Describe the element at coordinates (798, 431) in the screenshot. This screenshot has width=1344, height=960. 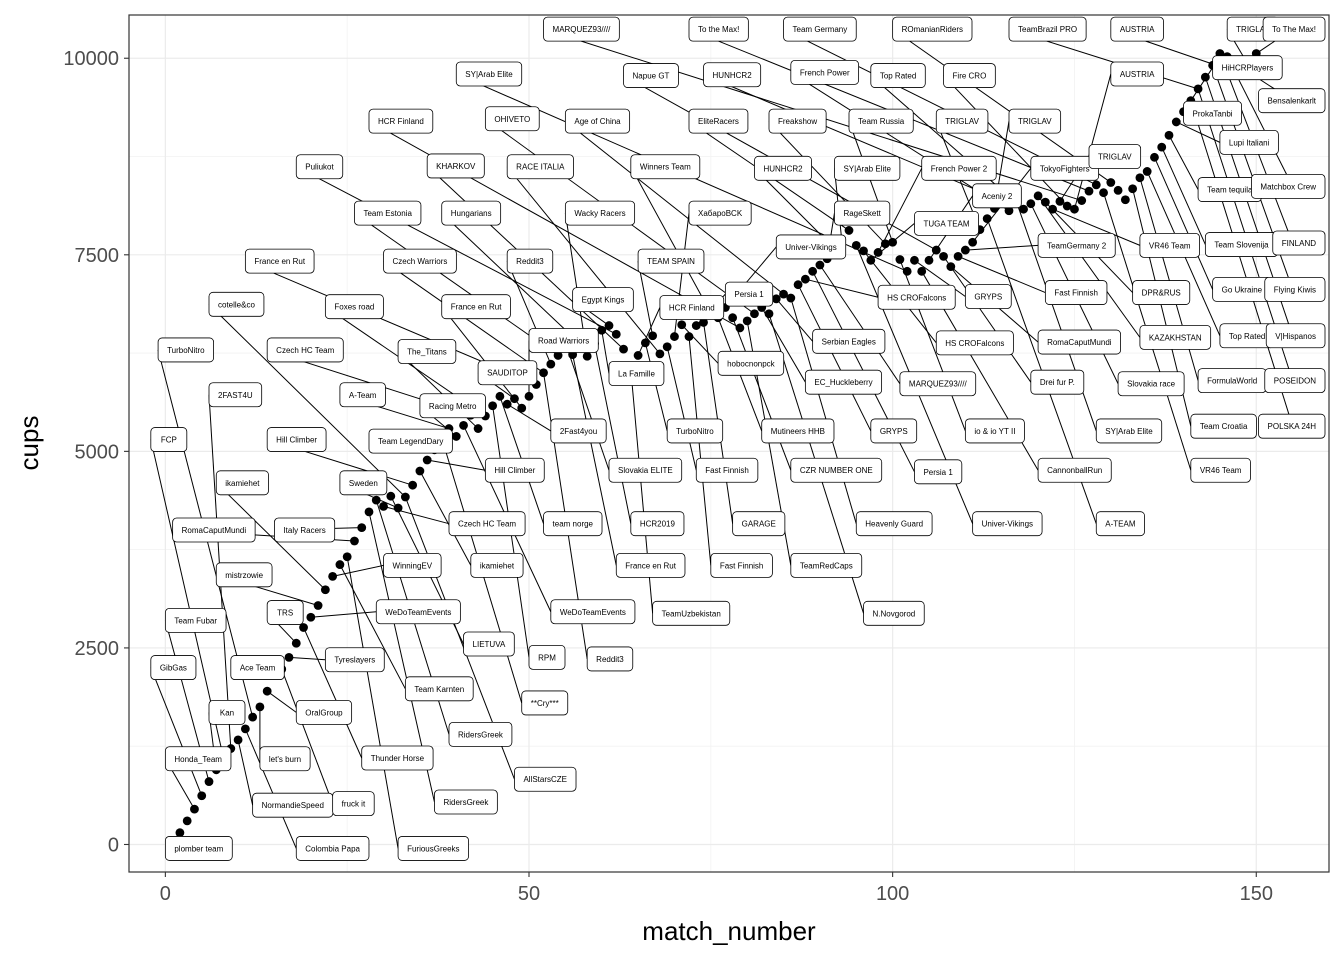
I see `data-label: Mutineers HHB` at that location.